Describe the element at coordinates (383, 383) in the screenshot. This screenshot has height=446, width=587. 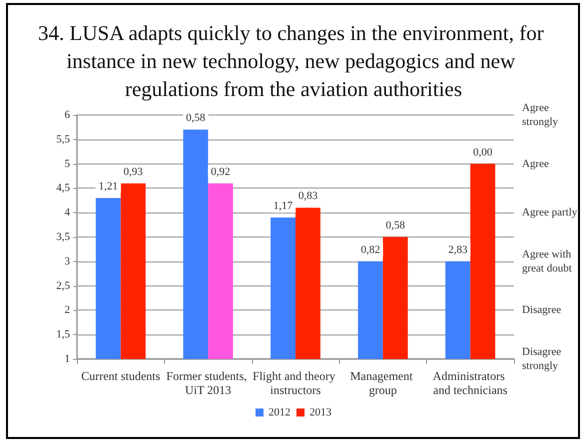
I see `x-tick-label: Management group` at that location.